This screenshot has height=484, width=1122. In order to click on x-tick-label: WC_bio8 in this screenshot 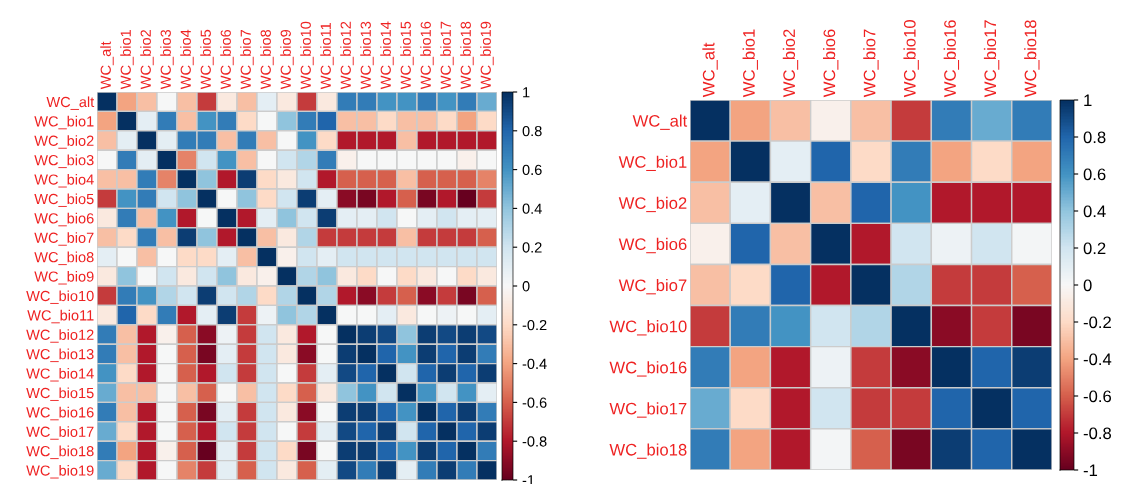, I will do `click(267, 59)`.